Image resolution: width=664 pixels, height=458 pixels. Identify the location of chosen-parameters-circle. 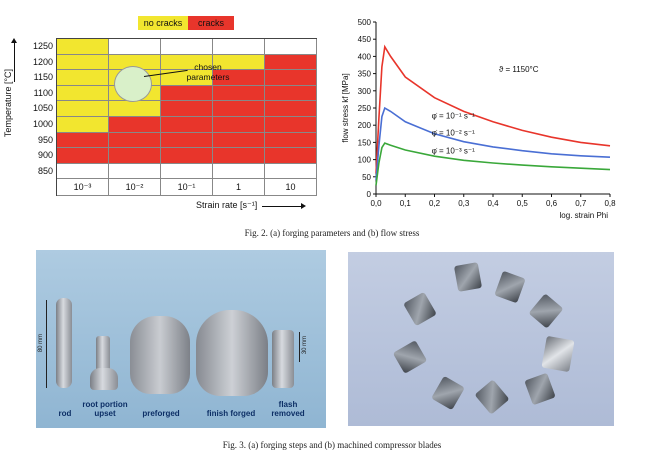
(133, 84).